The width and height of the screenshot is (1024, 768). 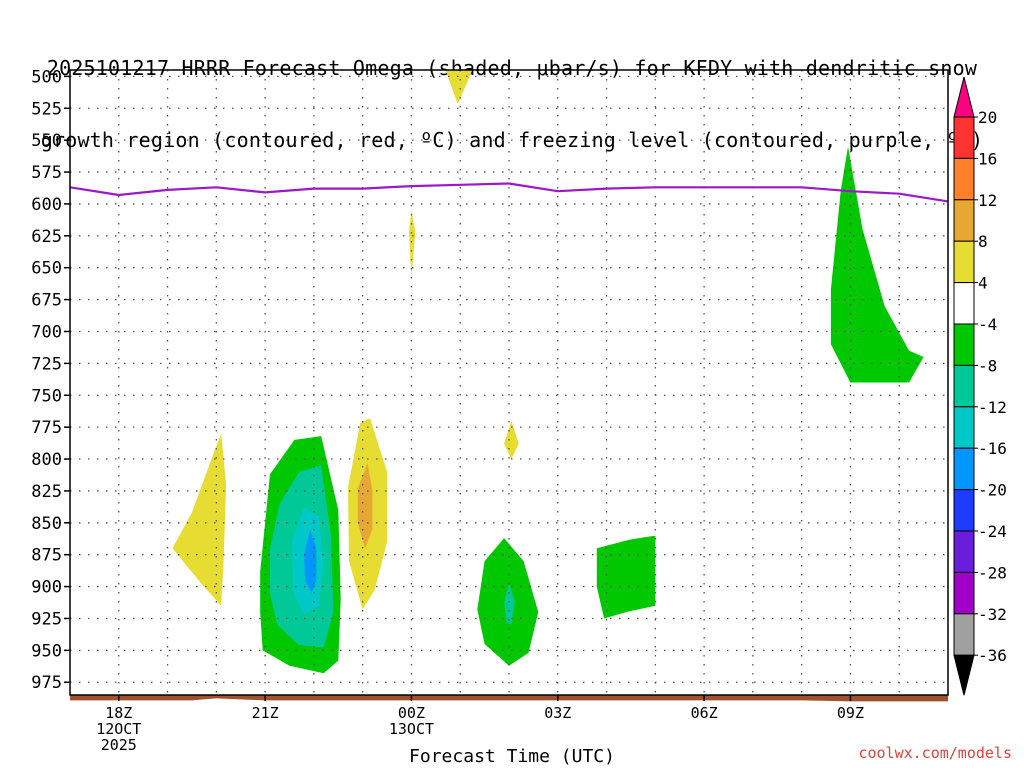 I want to click on colorbar-label-13: -36, so click(x=992, y=655).